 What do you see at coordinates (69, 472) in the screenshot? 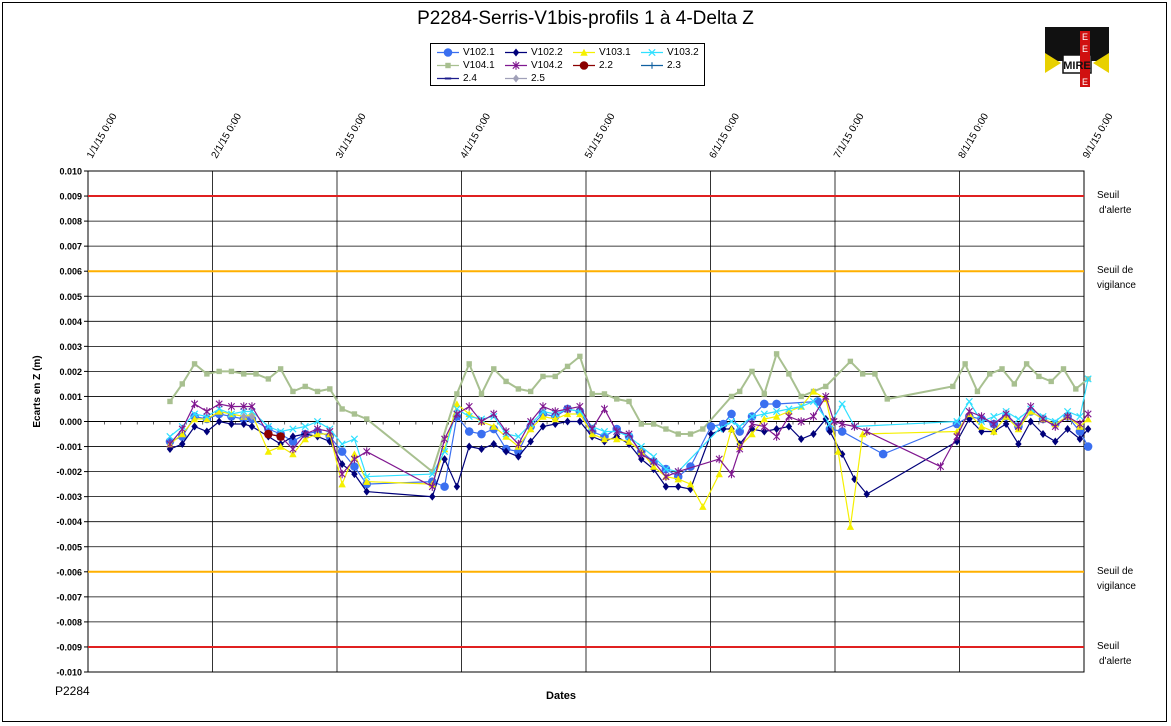
I see `y-tick-label: -0.002` at bounding box center [69, 472].